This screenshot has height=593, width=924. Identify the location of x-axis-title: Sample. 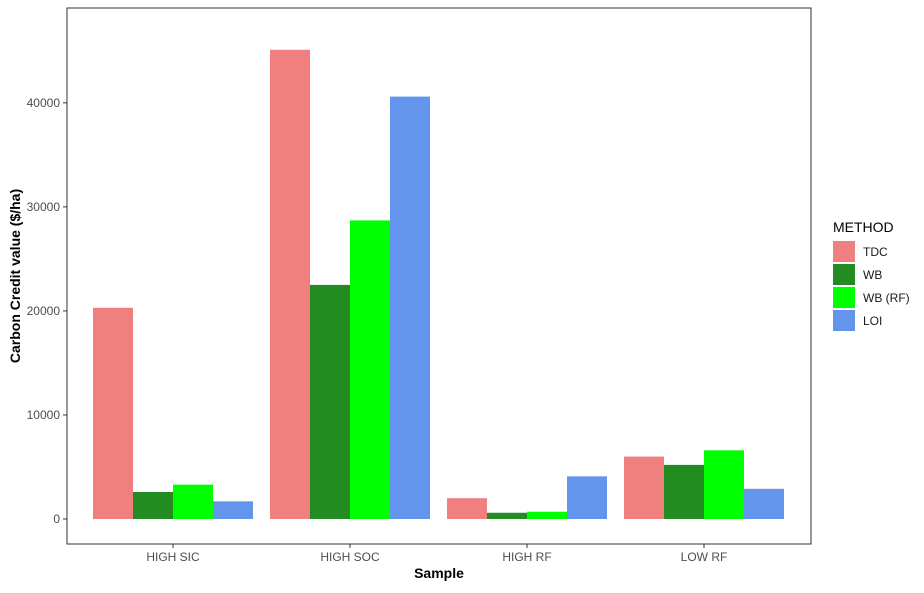
(439, 573).